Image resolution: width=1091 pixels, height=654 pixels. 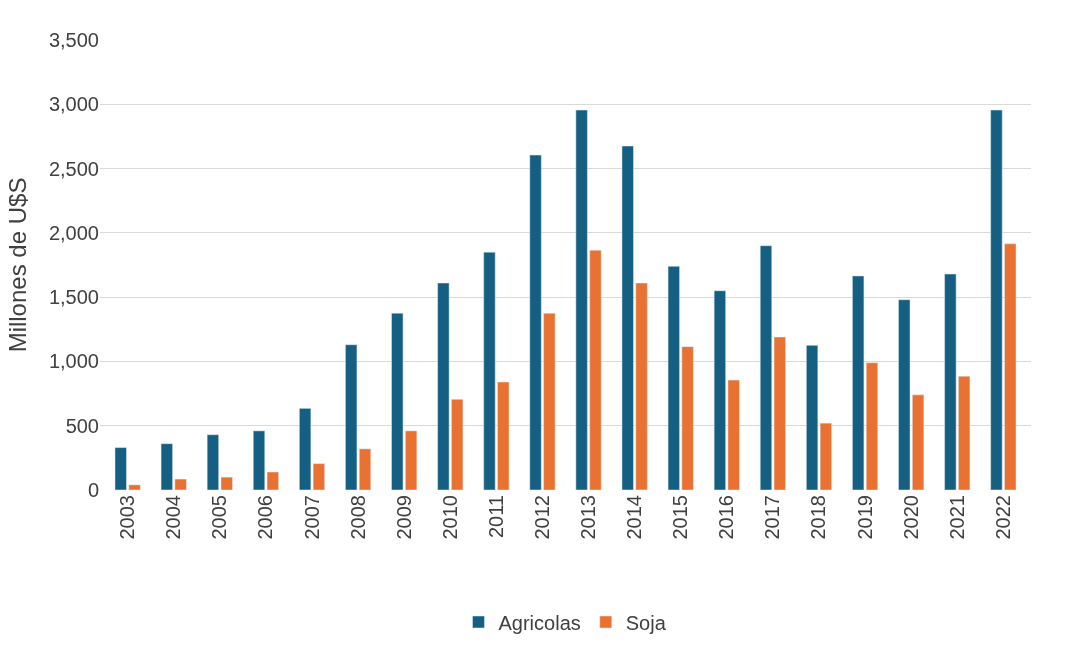 I want to click on x-tick-label: 2022, so click(x=1002, y=517).